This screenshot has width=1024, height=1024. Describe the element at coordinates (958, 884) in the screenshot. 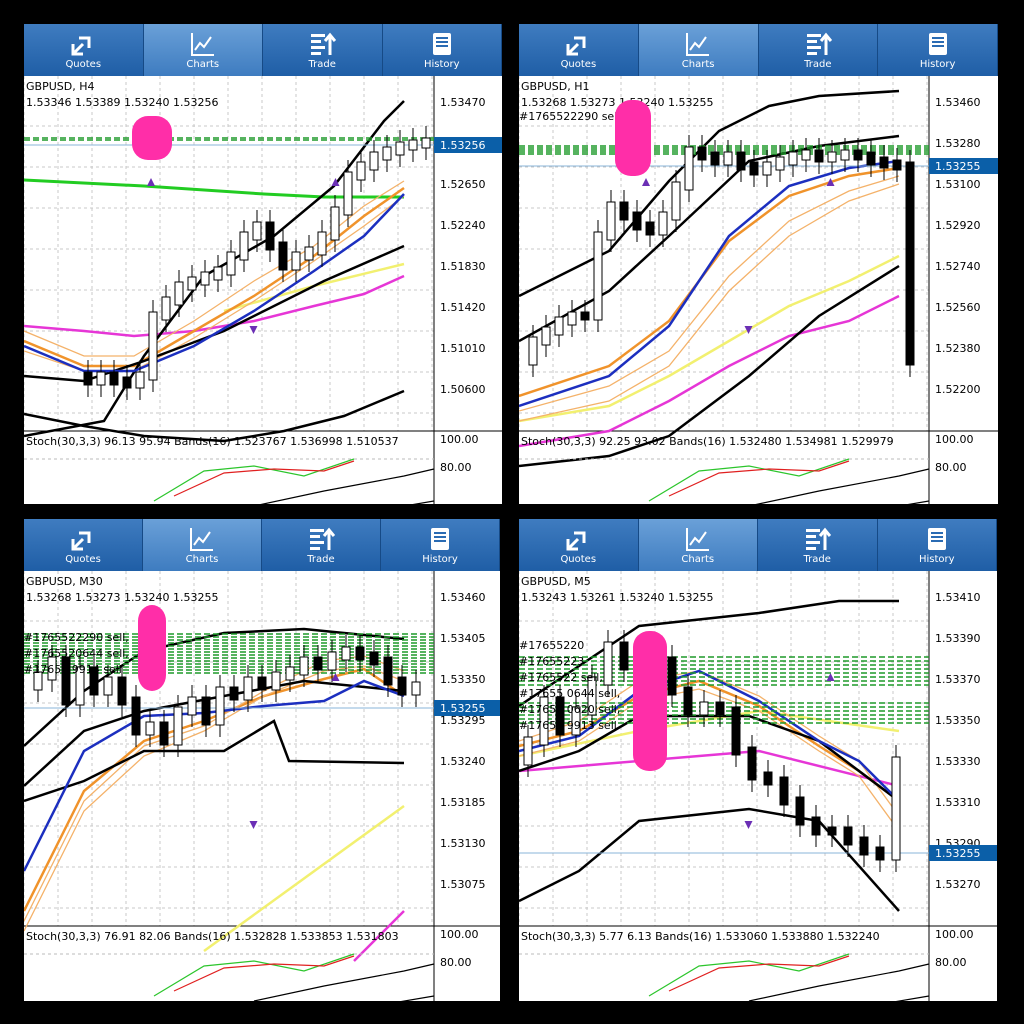

I see `price-axis-tick: 1.53270` at that location.